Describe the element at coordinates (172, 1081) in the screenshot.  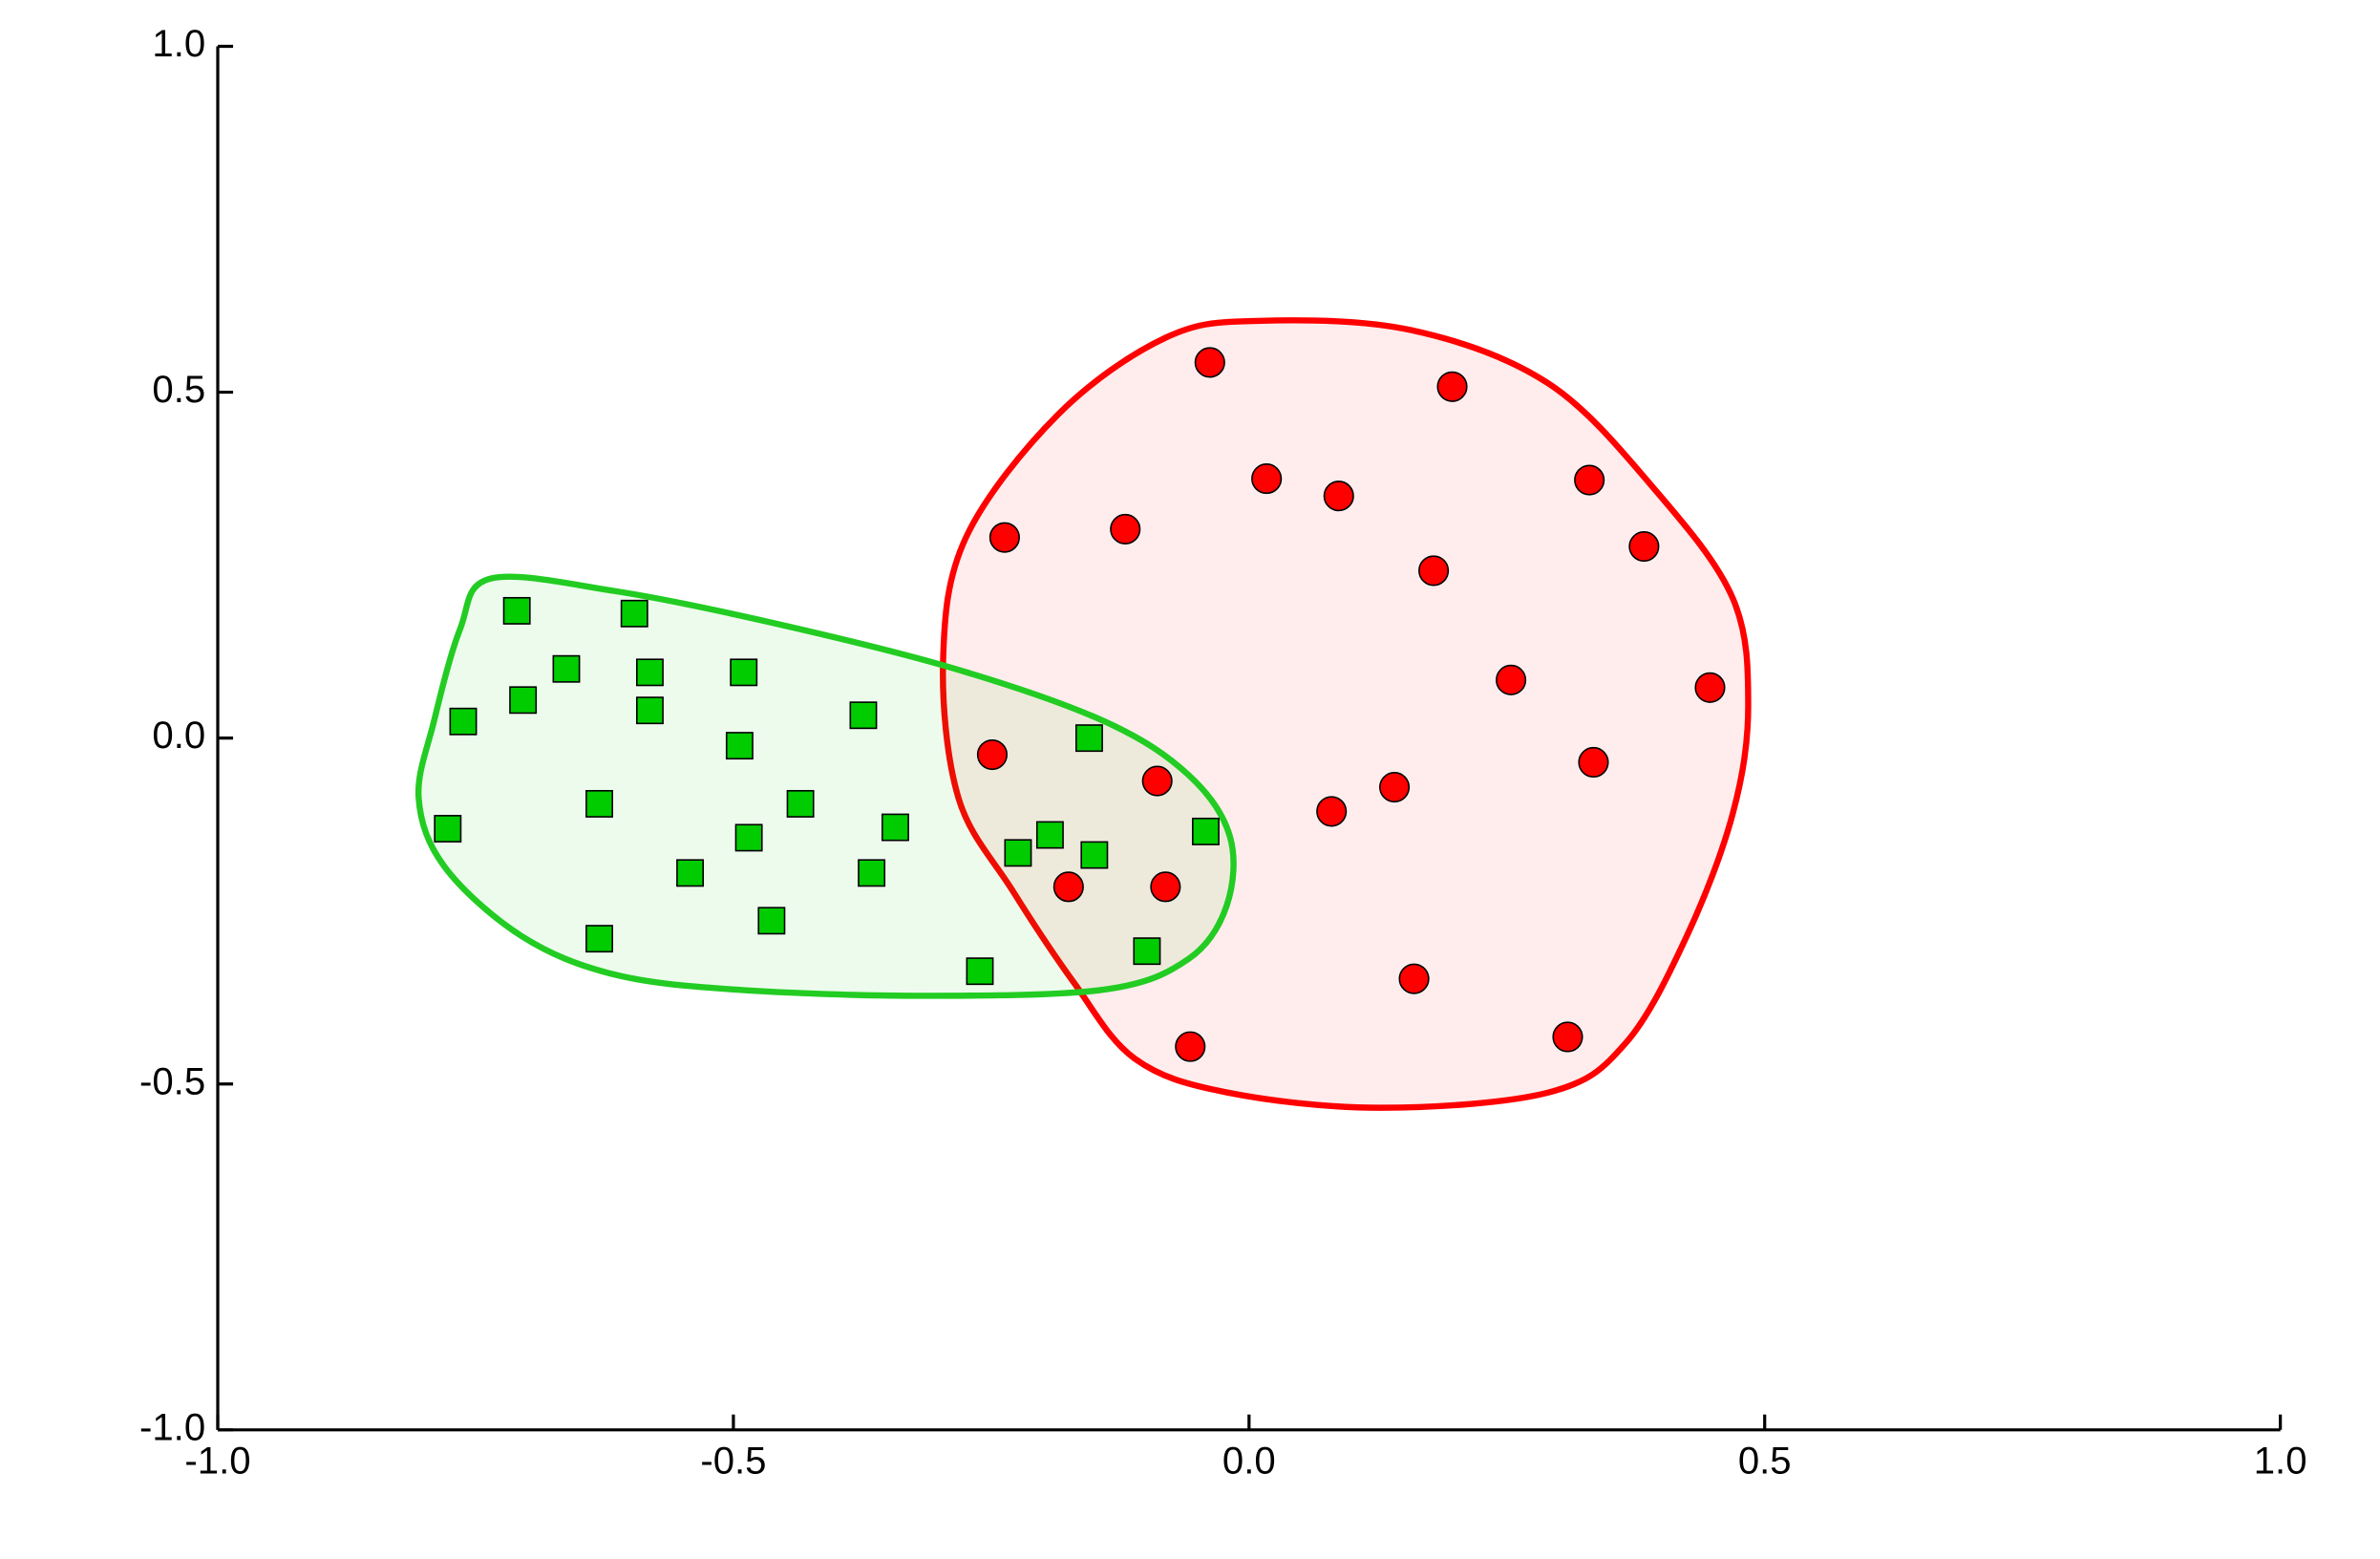
I see `y-tick-label: -0.5` at that location.